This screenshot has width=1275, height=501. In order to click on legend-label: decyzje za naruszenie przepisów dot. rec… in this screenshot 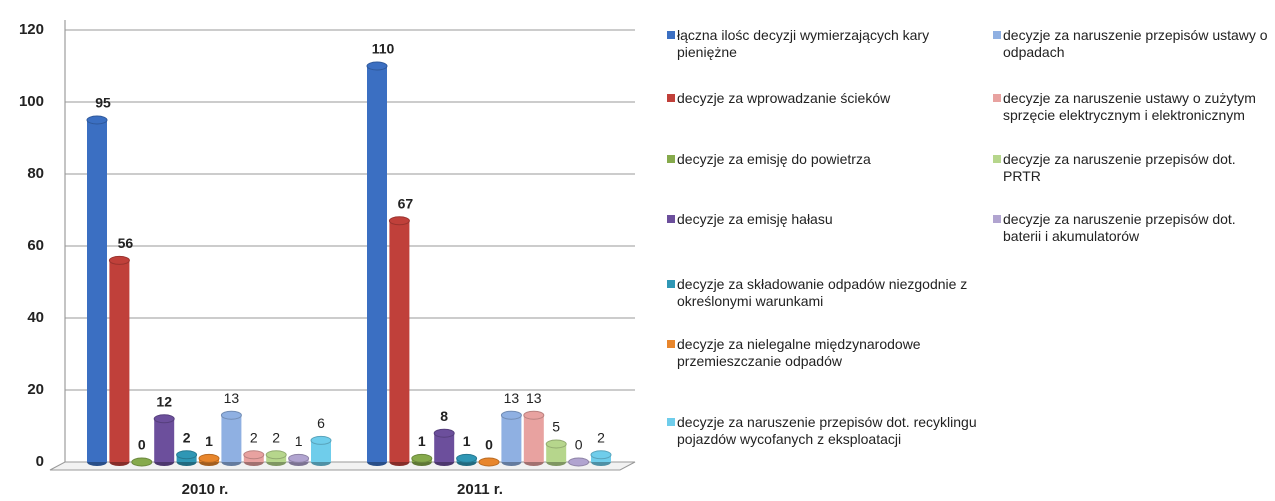, I will do `click(827, 430)`.